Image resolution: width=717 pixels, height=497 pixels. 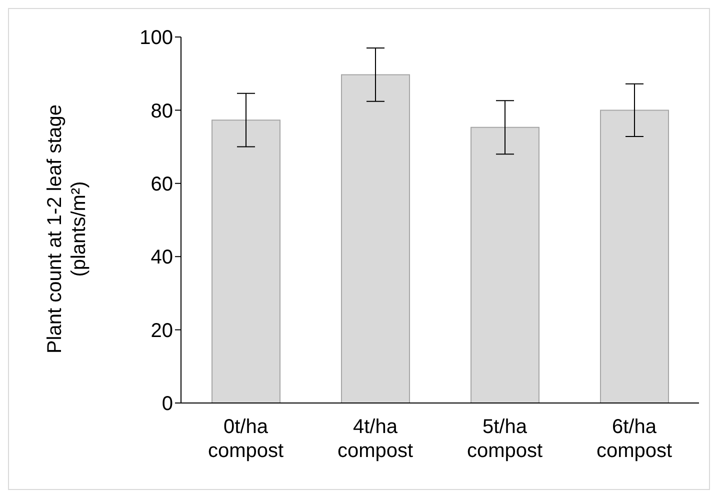 What do you see at coordinates (167, 404) in the screenshot?
I see `y-tick-label: 0` at bounding box center [167, 404].